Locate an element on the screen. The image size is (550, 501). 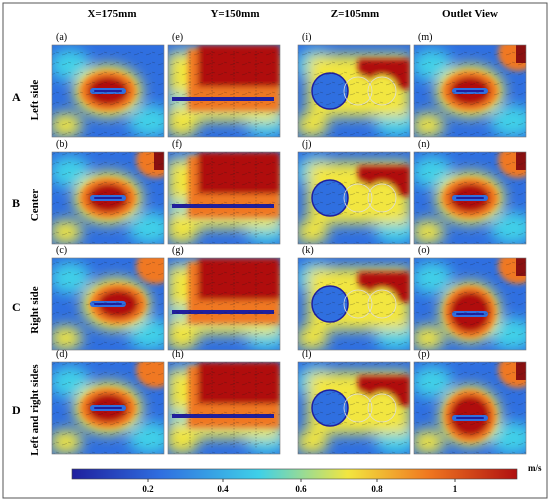
contour-panel: (d) is located at coordinates (108, 402).